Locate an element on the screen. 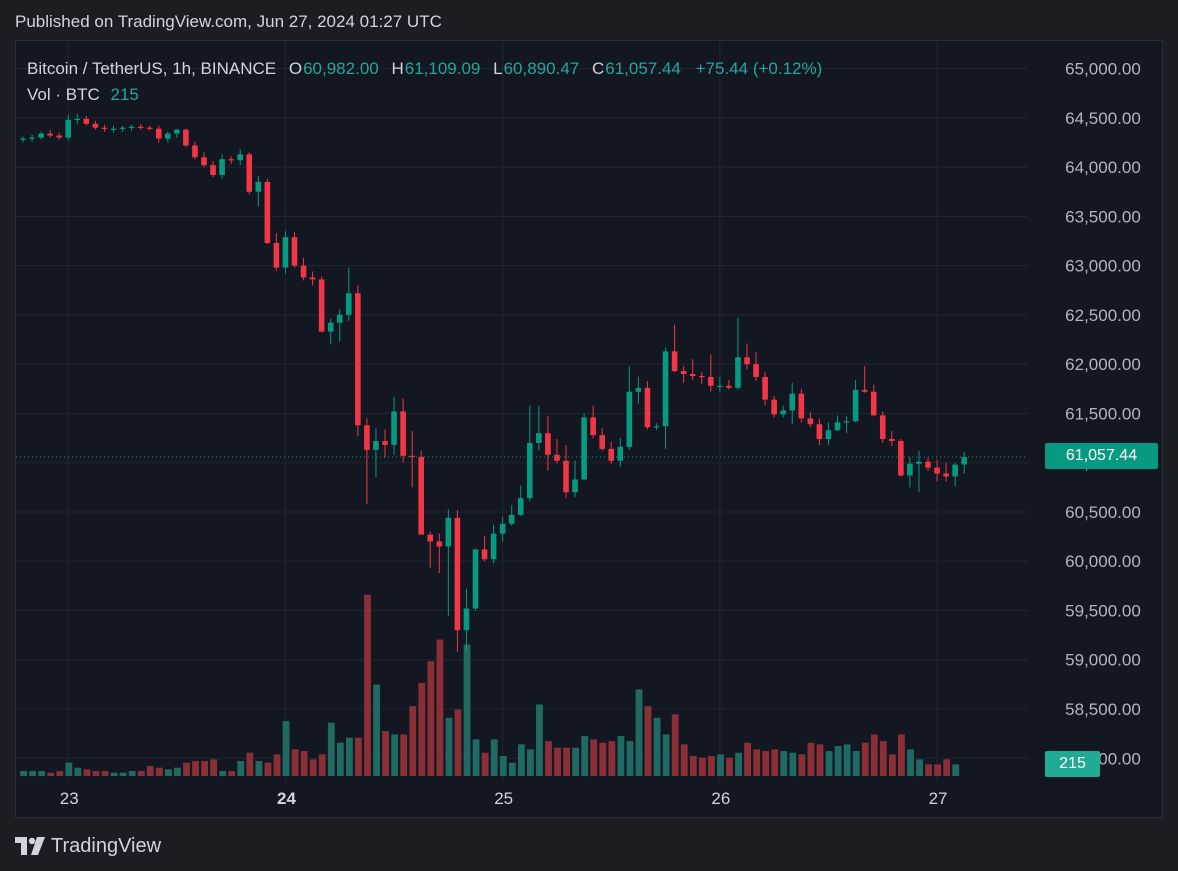  time-tick-label: 26 is located at coordinates (720, 798).